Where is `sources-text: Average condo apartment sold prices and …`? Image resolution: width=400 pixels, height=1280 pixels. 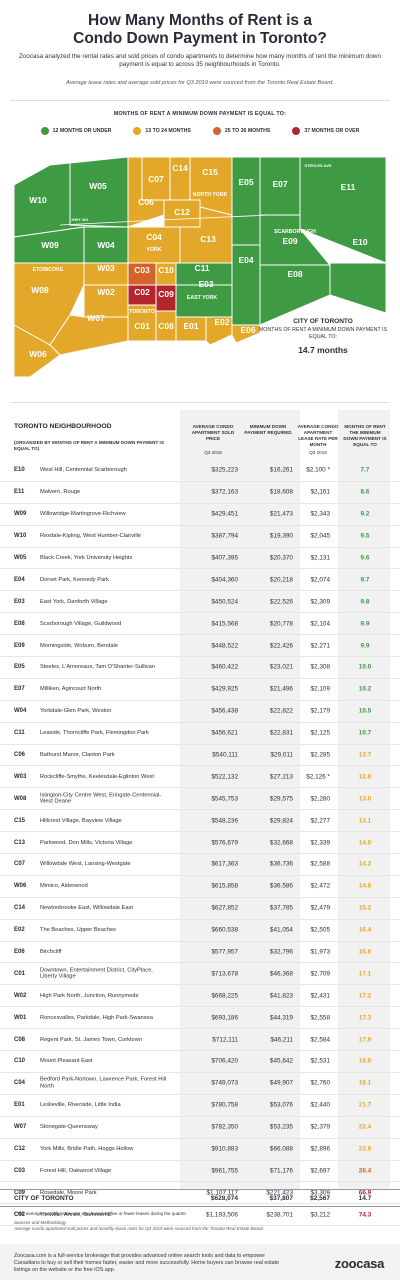 sources-text: Average condo apartment sold prices and … is located at coordinates (139, 1228).